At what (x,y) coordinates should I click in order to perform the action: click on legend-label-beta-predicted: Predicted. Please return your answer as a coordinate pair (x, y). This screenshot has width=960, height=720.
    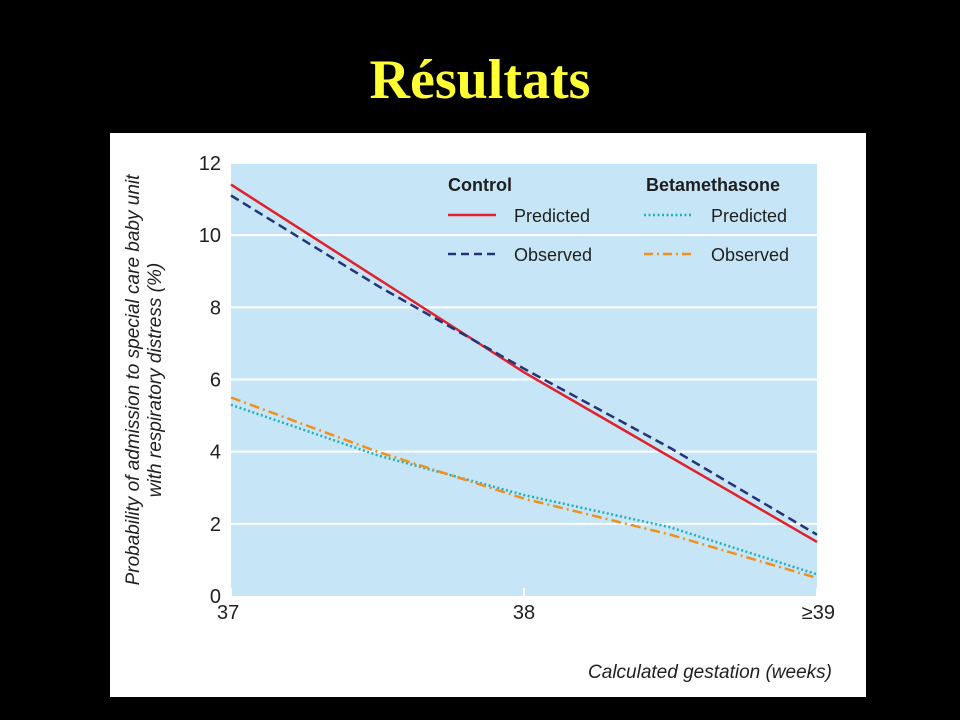
    Looking at the image, I should click on (749, 216).